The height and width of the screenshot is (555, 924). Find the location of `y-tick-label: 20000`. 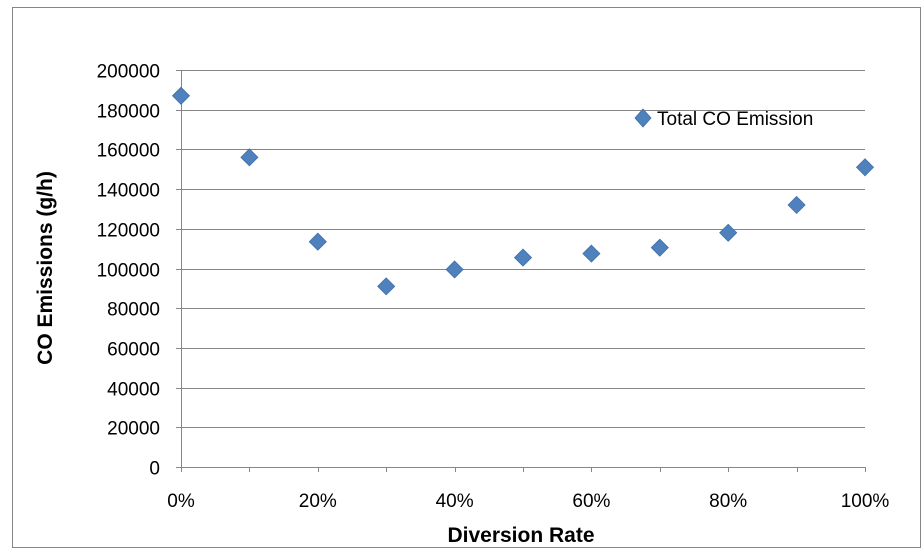

y-tick-label: 20000 is located at coordinates (133, 429).